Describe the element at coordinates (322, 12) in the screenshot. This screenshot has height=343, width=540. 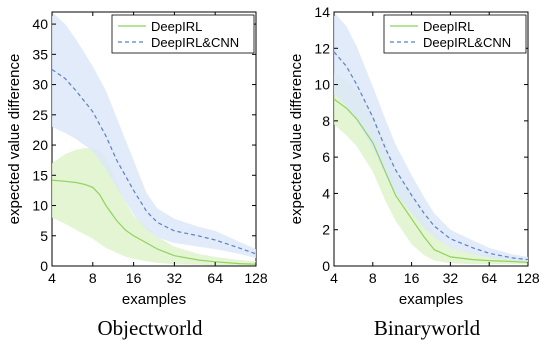
I see `y-tick-label: 14` at that location.